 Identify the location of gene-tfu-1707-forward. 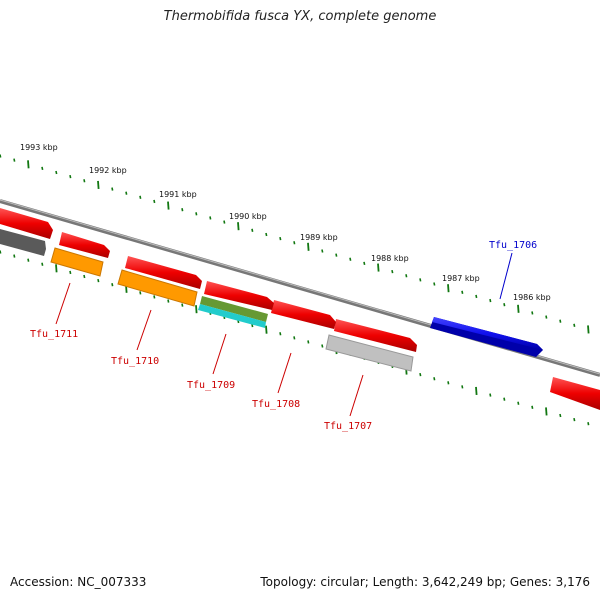
(375, 335).